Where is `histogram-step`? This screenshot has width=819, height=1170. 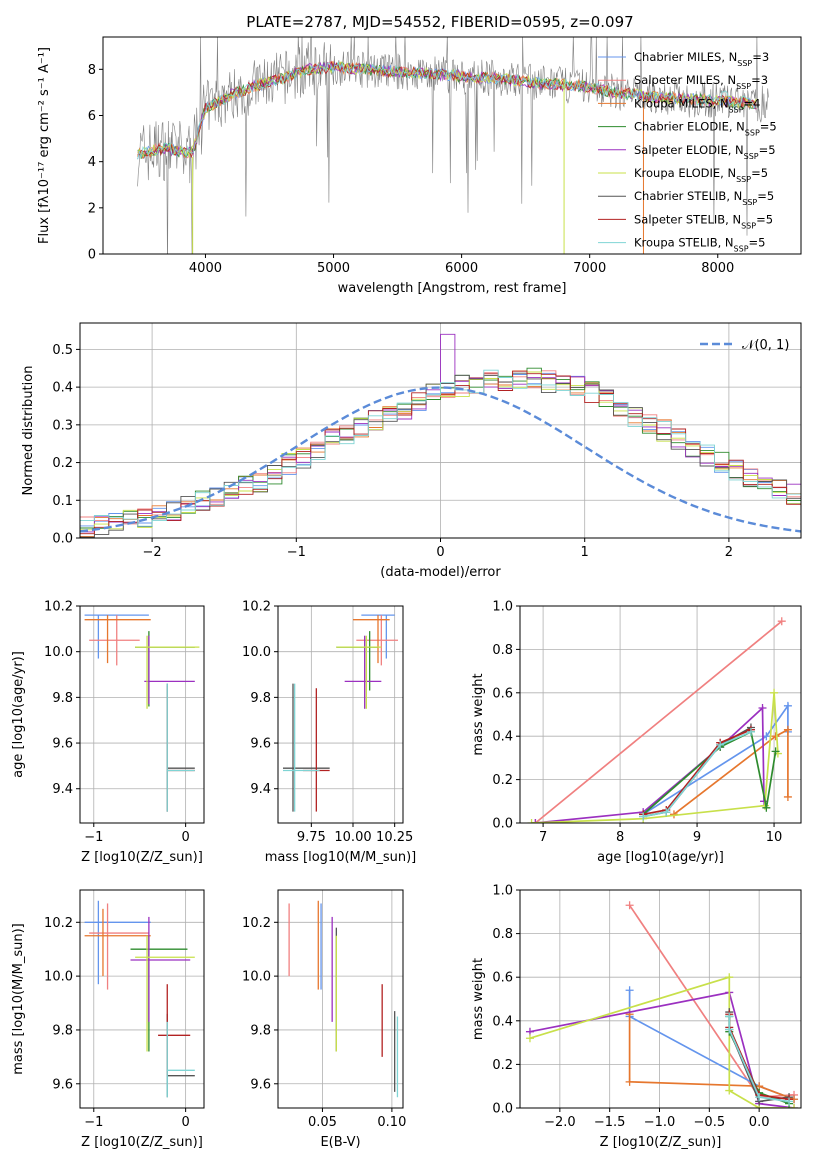
histogram-step is located at coordinates (440, 448).